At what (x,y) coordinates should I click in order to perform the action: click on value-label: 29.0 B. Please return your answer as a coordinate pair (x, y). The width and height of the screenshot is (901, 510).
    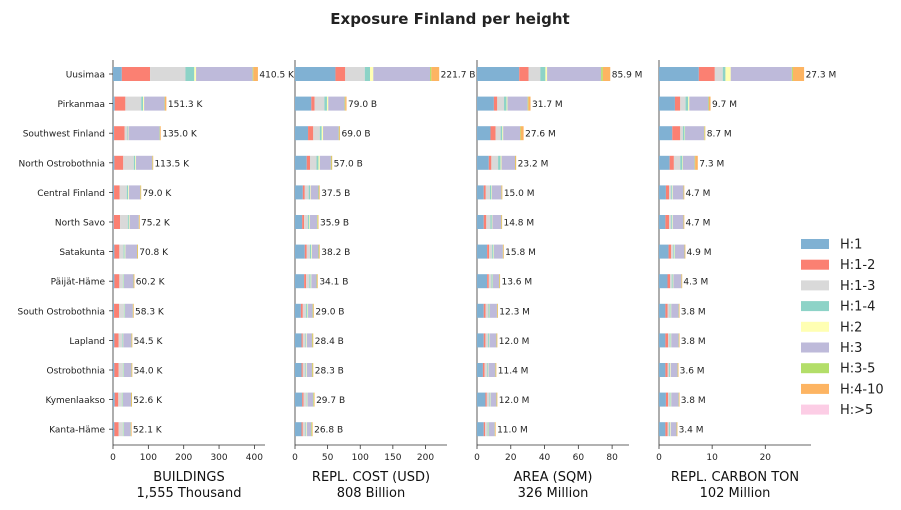
    Looking at the image, I should click on (329, 312).